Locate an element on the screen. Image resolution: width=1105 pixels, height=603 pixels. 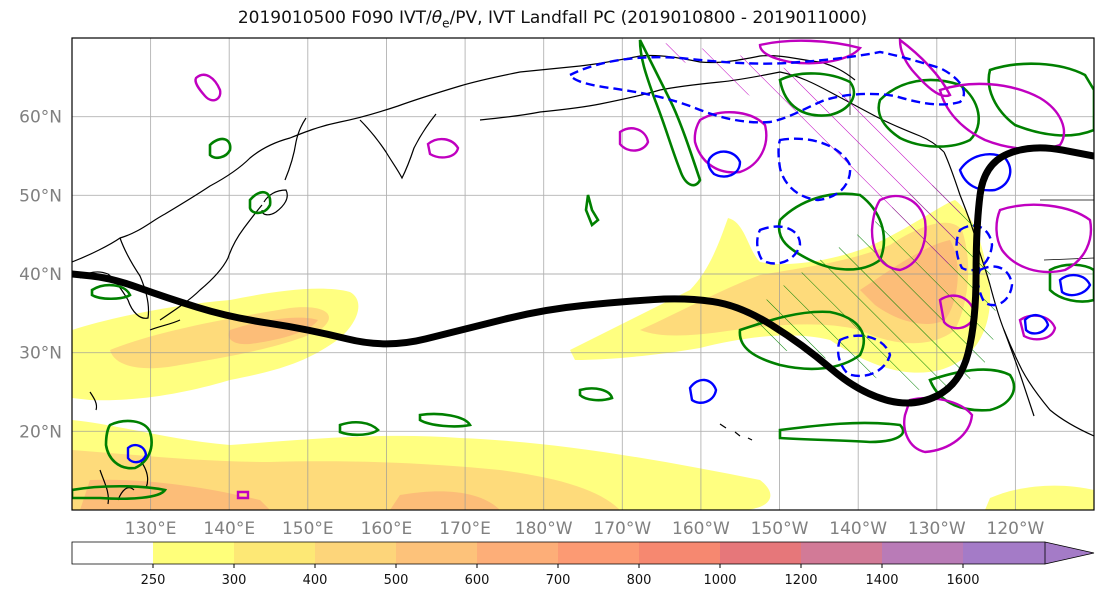
colorbar-tick-label: 500 is located at coordinates (396, 580).